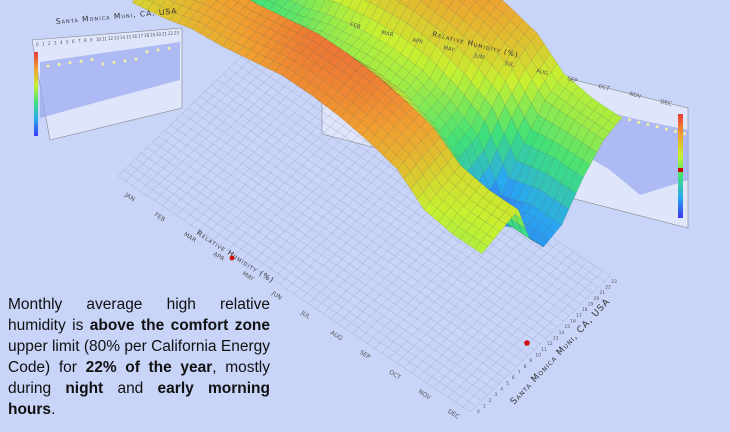  What do you see at coordinates (171, 33) in the screenshot?
I see `left-wall-hour-label: 22` at bounding box center [171, 33].